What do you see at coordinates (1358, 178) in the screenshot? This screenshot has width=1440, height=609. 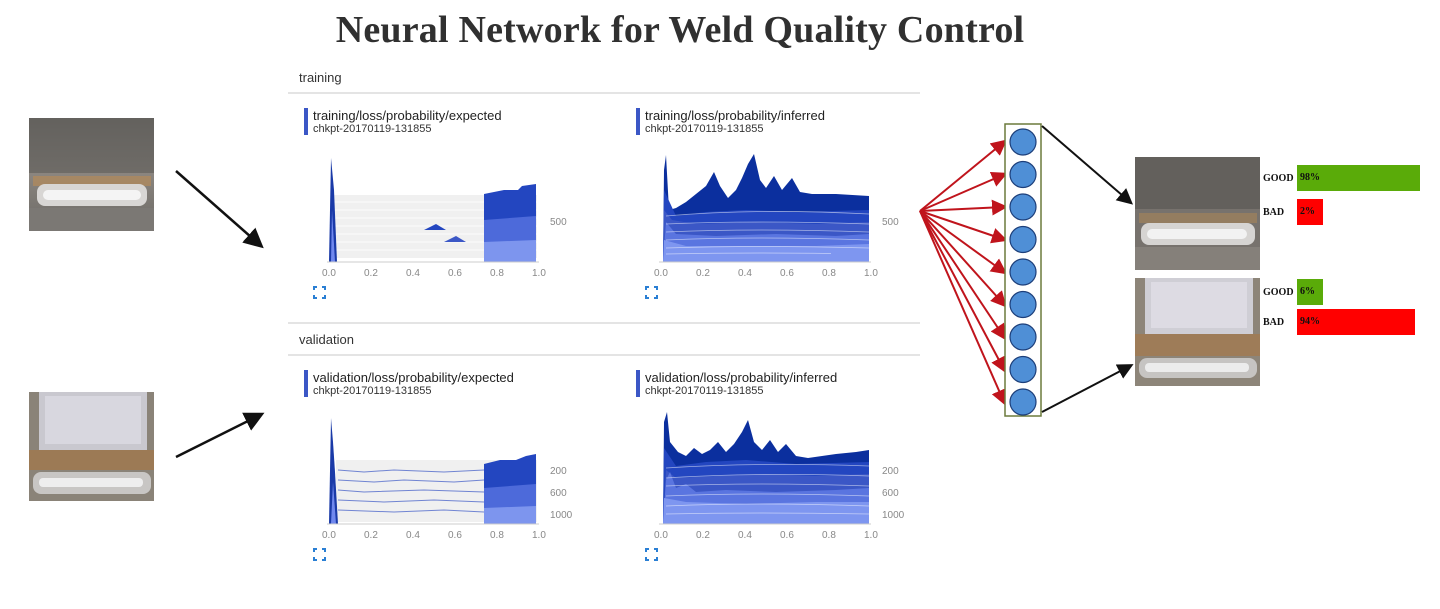 I see `good-probability-bar: 98%` at bounding box center [1358, 178].